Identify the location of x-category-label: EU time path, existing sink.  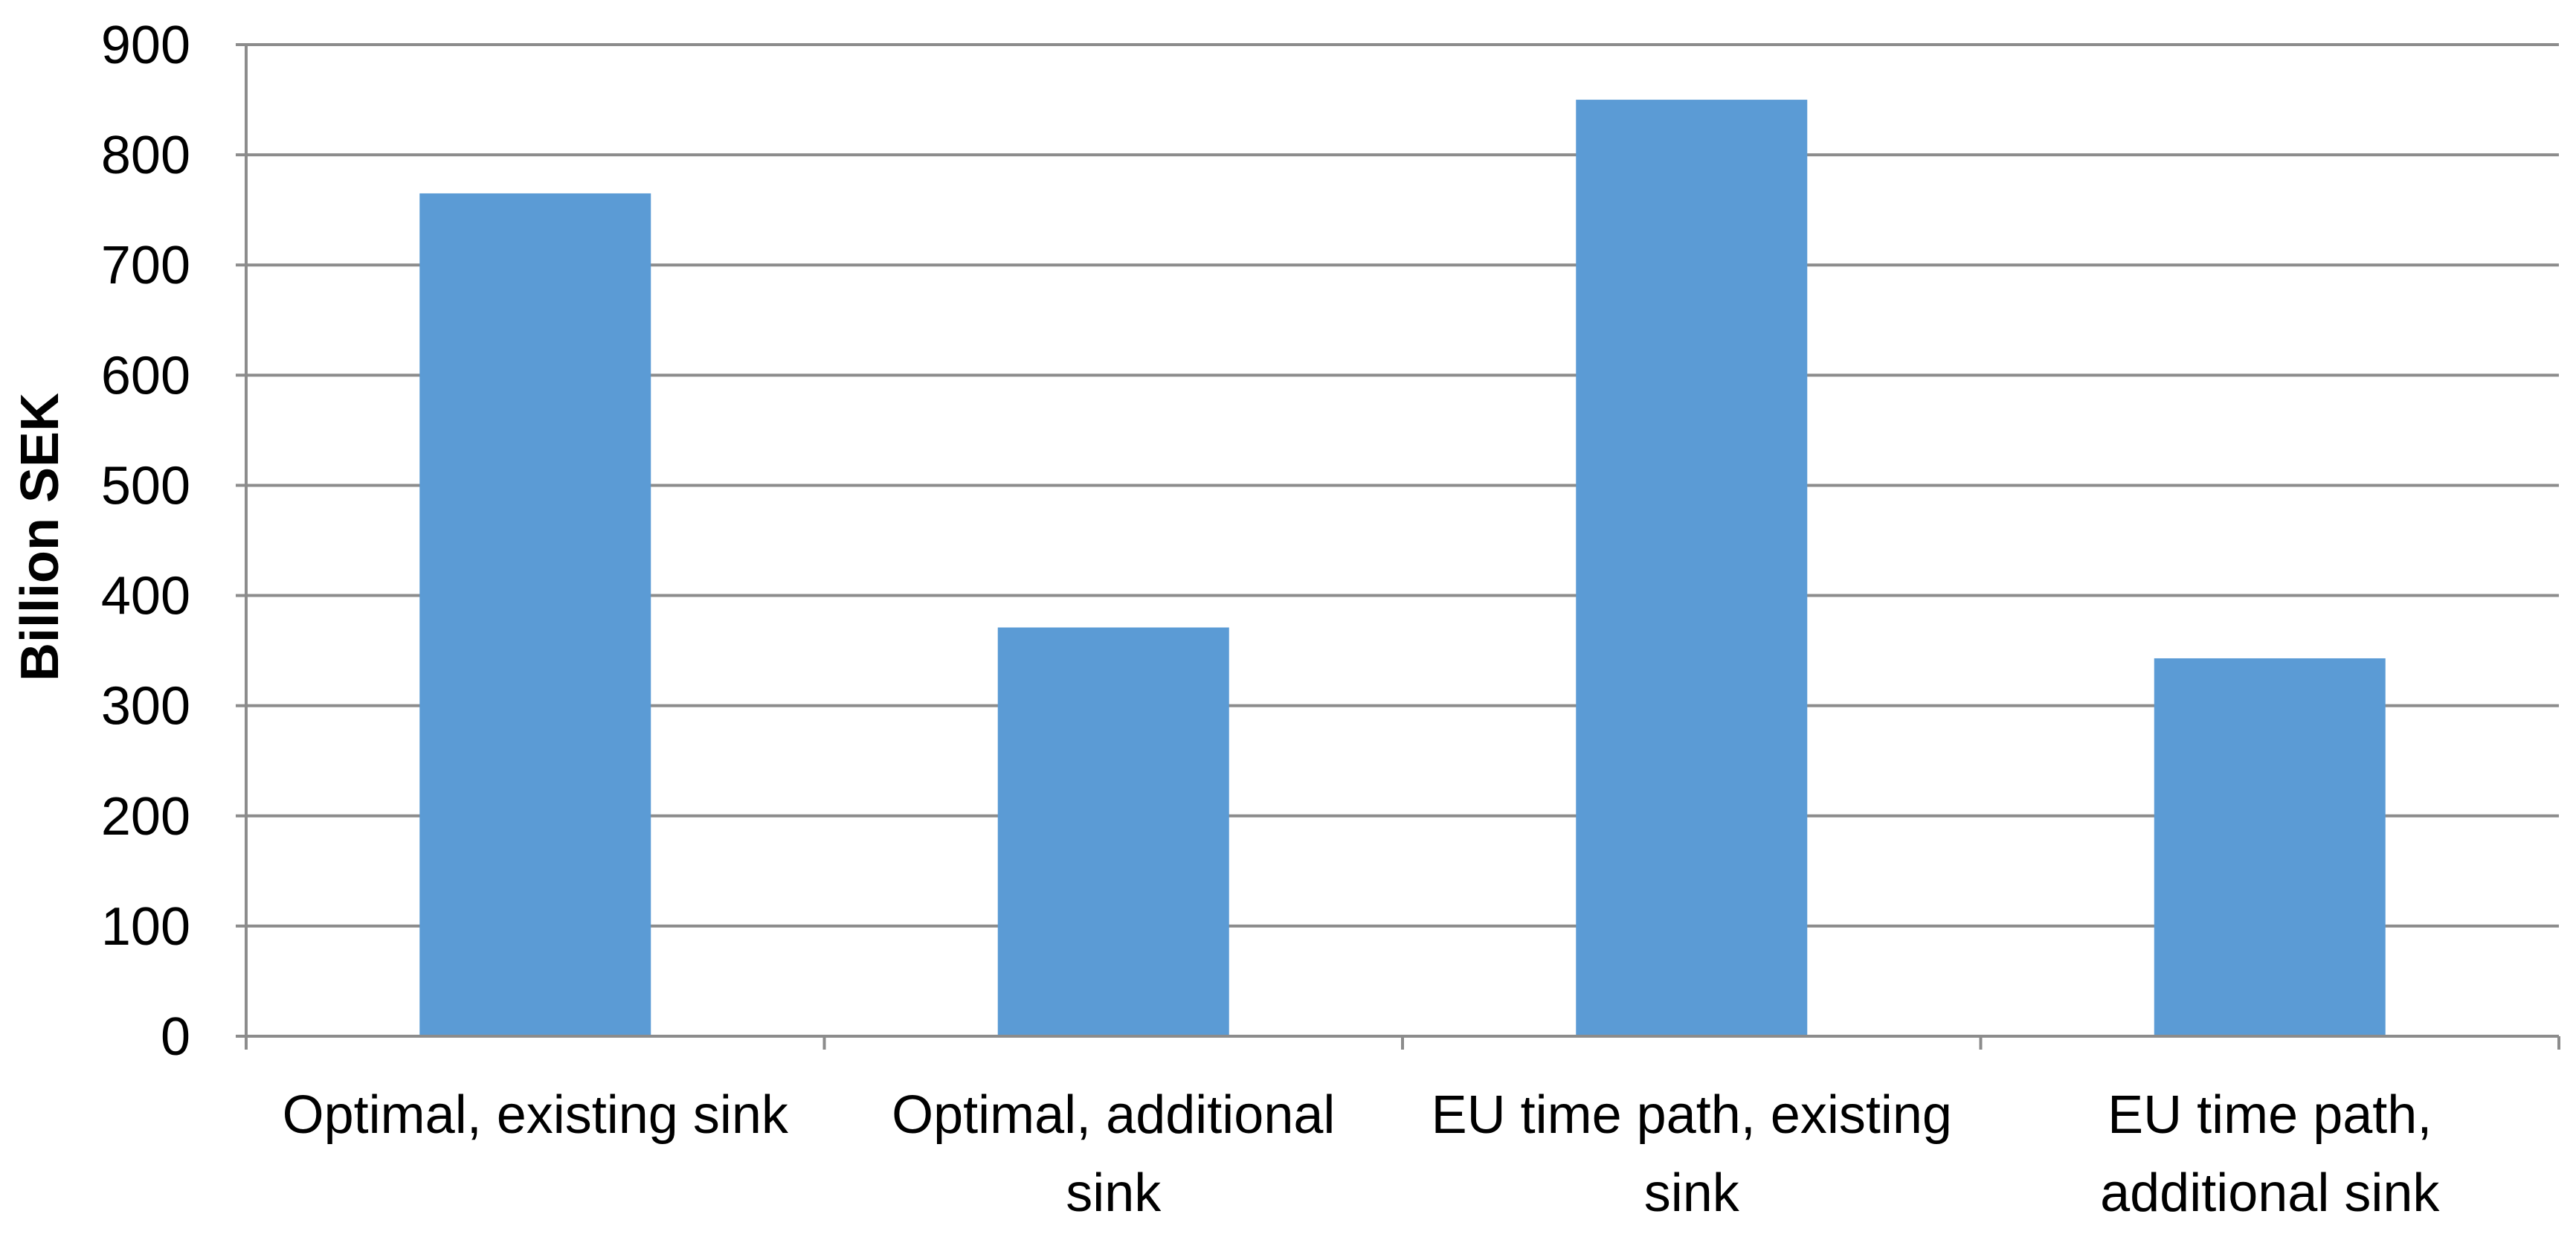
(1692, 1154).